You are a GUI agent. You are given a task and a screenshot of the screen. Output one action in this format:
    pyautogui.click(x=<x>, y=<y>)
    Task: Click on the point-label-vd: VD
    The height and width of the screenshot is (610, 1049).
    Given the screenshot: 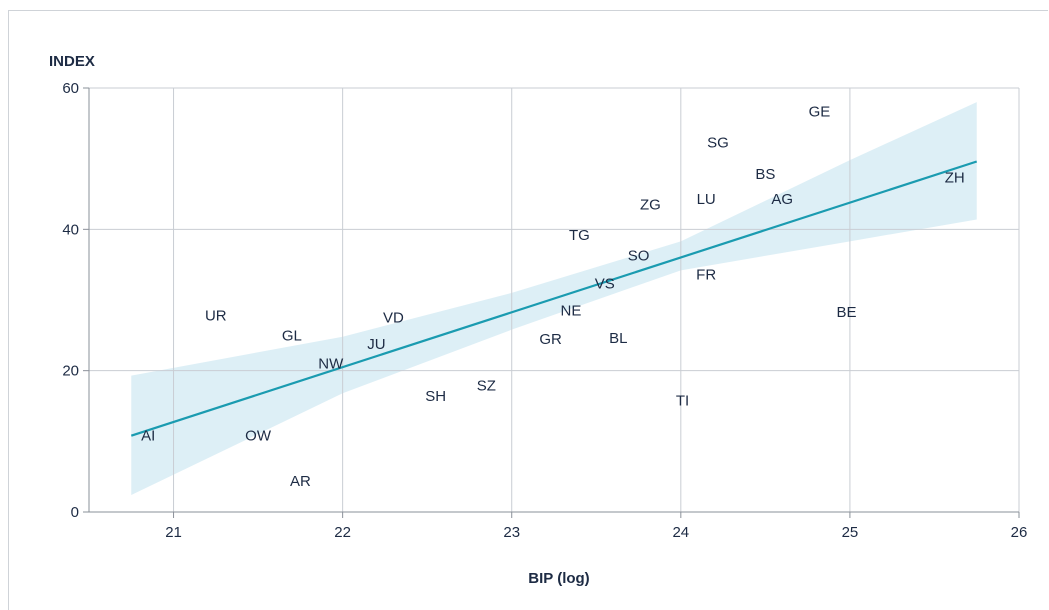 What is the action you would take?
    pyautogui.click(x=393, y=318)
    